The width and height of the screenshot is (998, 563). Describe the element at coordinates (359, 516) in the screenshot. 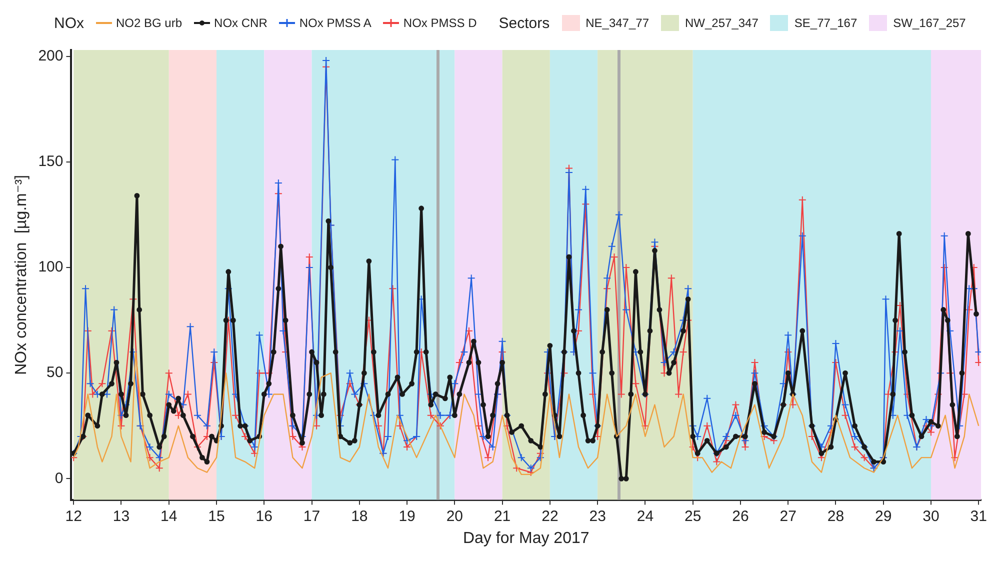

I see `x-tick-label: 18` at that location.